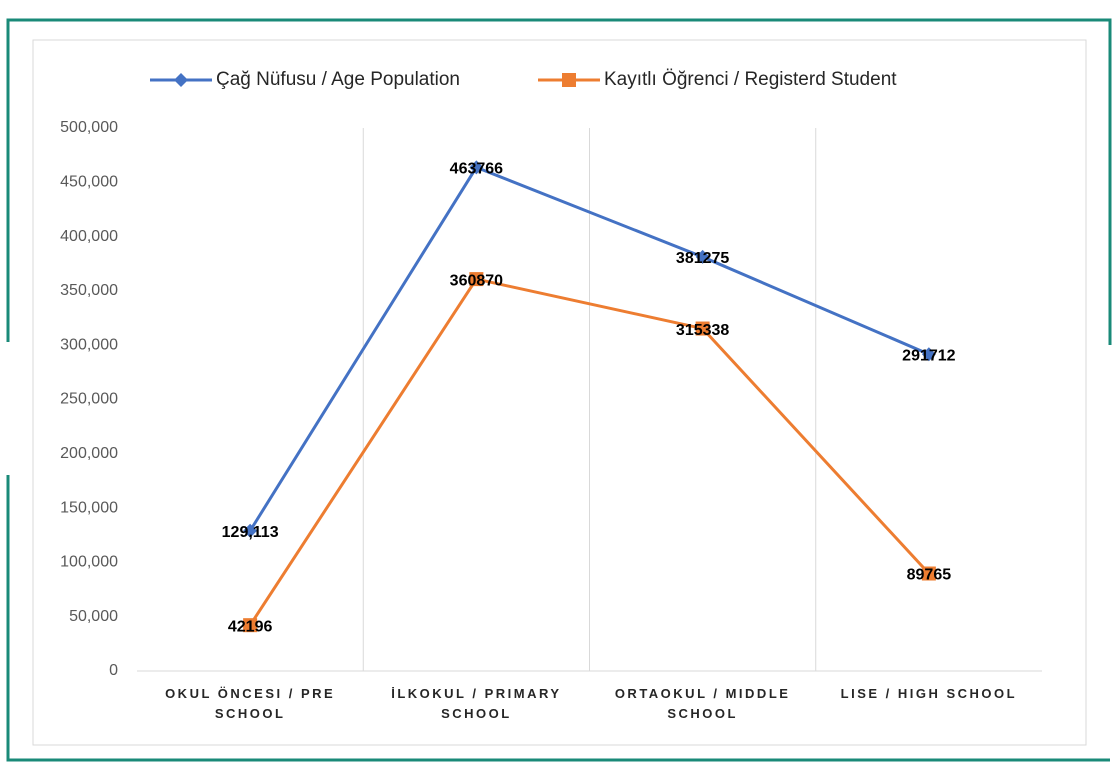  Describe the element at coordinates (113, 670) in the screenshot. I see `y-tick-label: 0` at that location.